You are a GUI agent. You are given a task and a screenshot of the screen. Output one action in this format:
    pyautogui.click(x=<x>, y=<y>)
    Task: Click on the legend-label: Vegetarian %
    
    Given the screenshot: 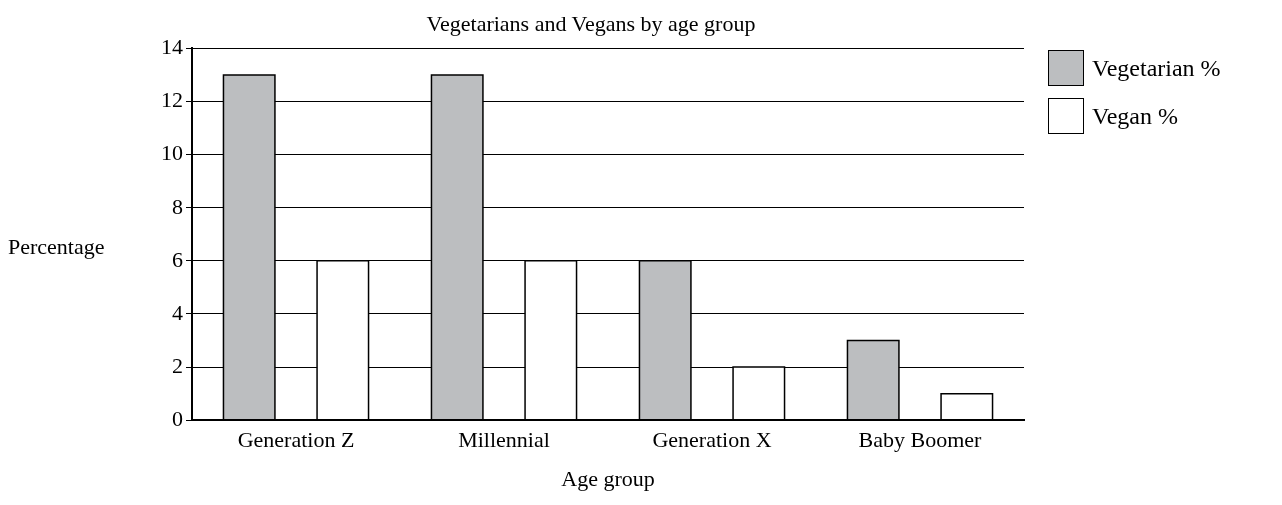 What is the action you would take?
    pyautogui.click(x=1156, y=68)
    